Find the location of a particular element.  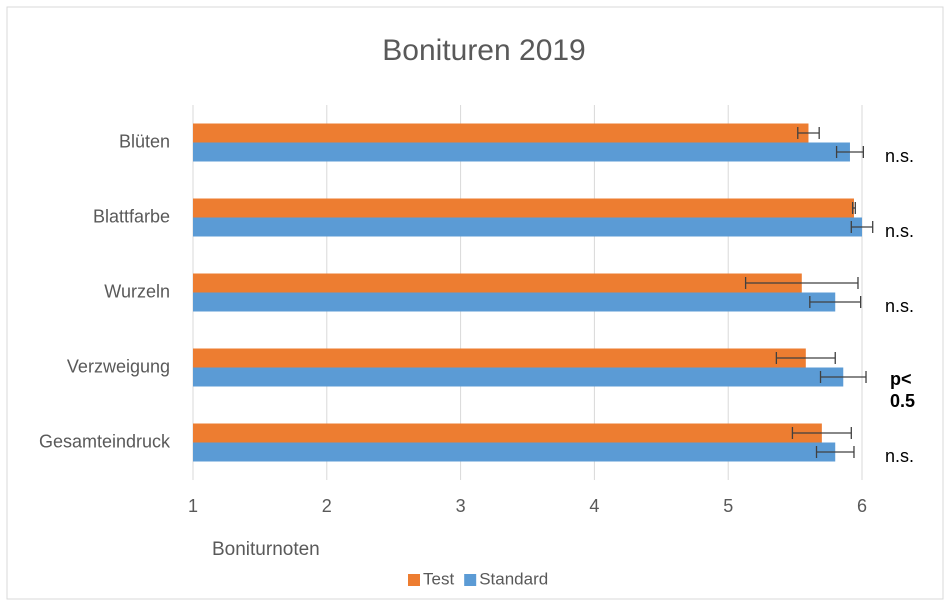

y-tick-label: Verzweigung is located at coordinates (118, 366).